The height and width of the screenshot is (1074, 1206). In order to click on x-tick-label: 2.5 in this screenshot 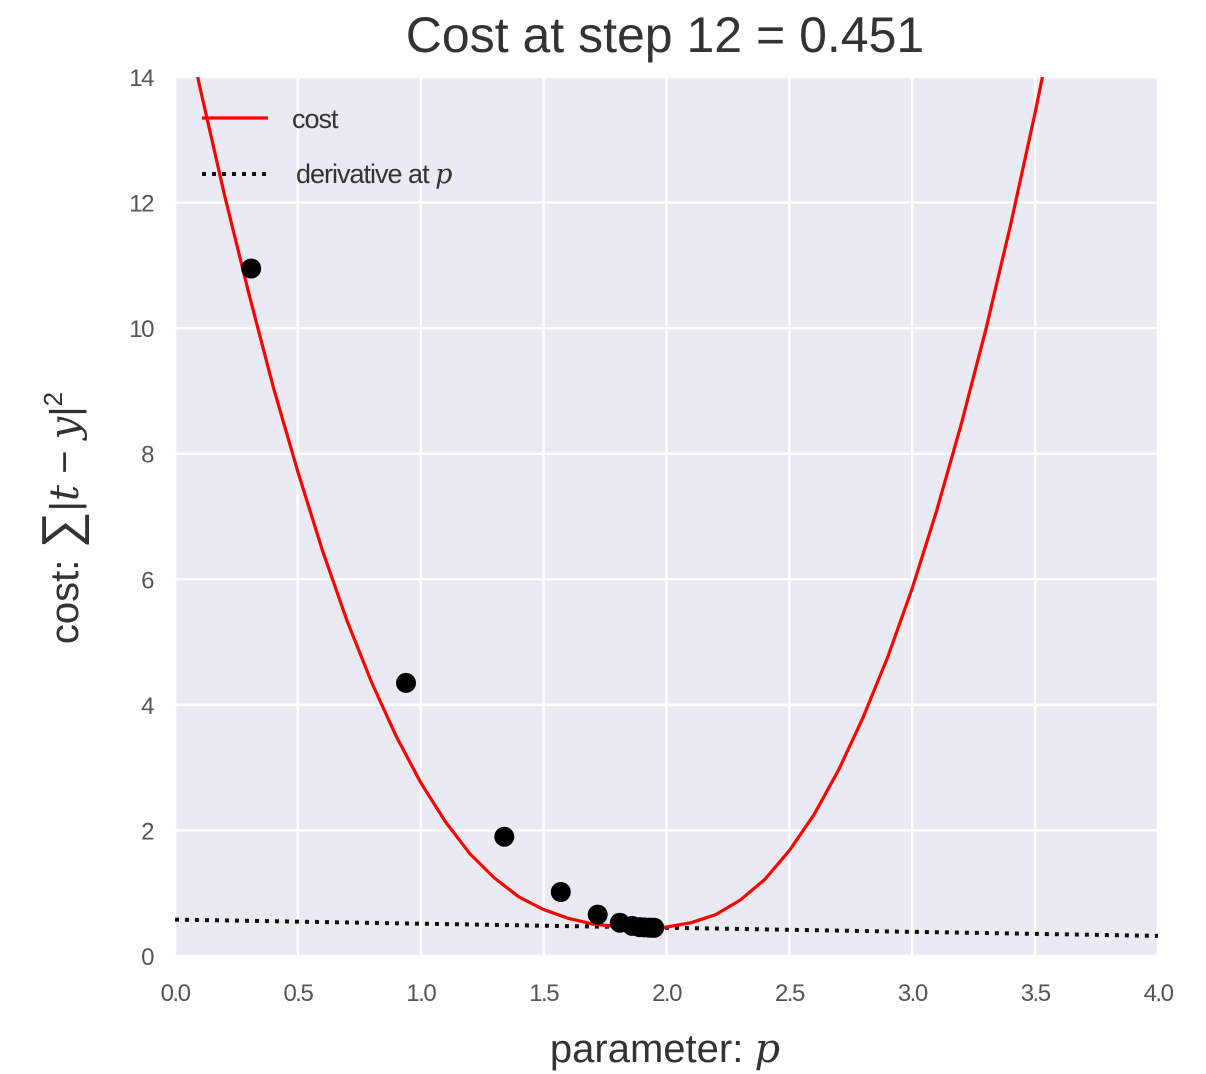, I will do `click(790, 993)`.